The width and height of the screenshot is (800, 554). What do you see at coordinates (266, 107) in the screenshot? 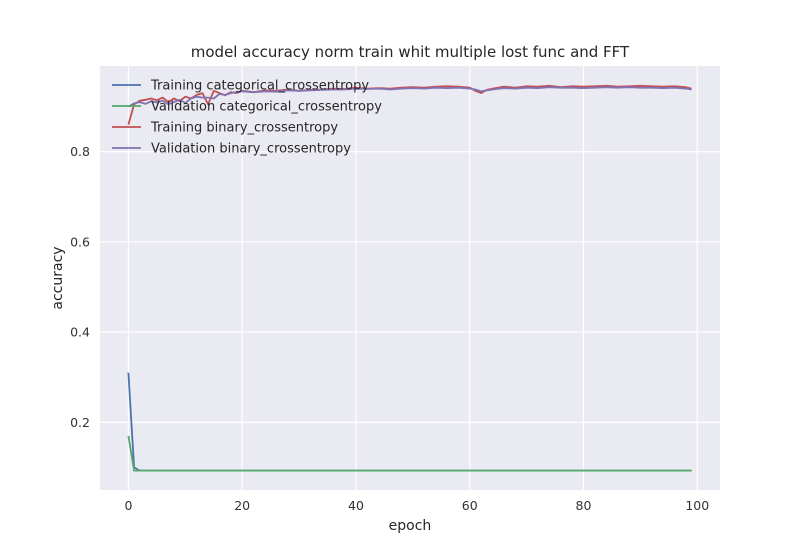
I see `legend-label-1: Validation categorical_crossentropy` at bounding box center [266, 107].